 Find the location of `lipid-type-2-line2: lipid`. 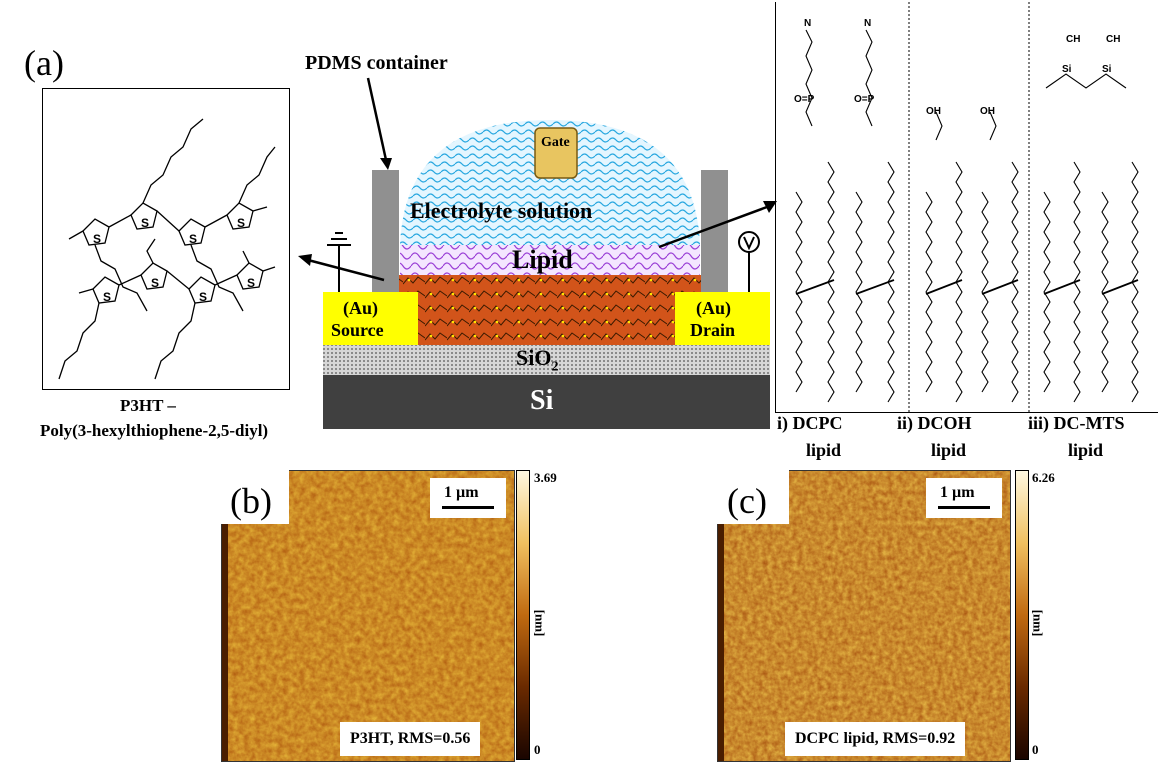

lipid-type-2-line2: lipid is located at coordinates (949, 450).